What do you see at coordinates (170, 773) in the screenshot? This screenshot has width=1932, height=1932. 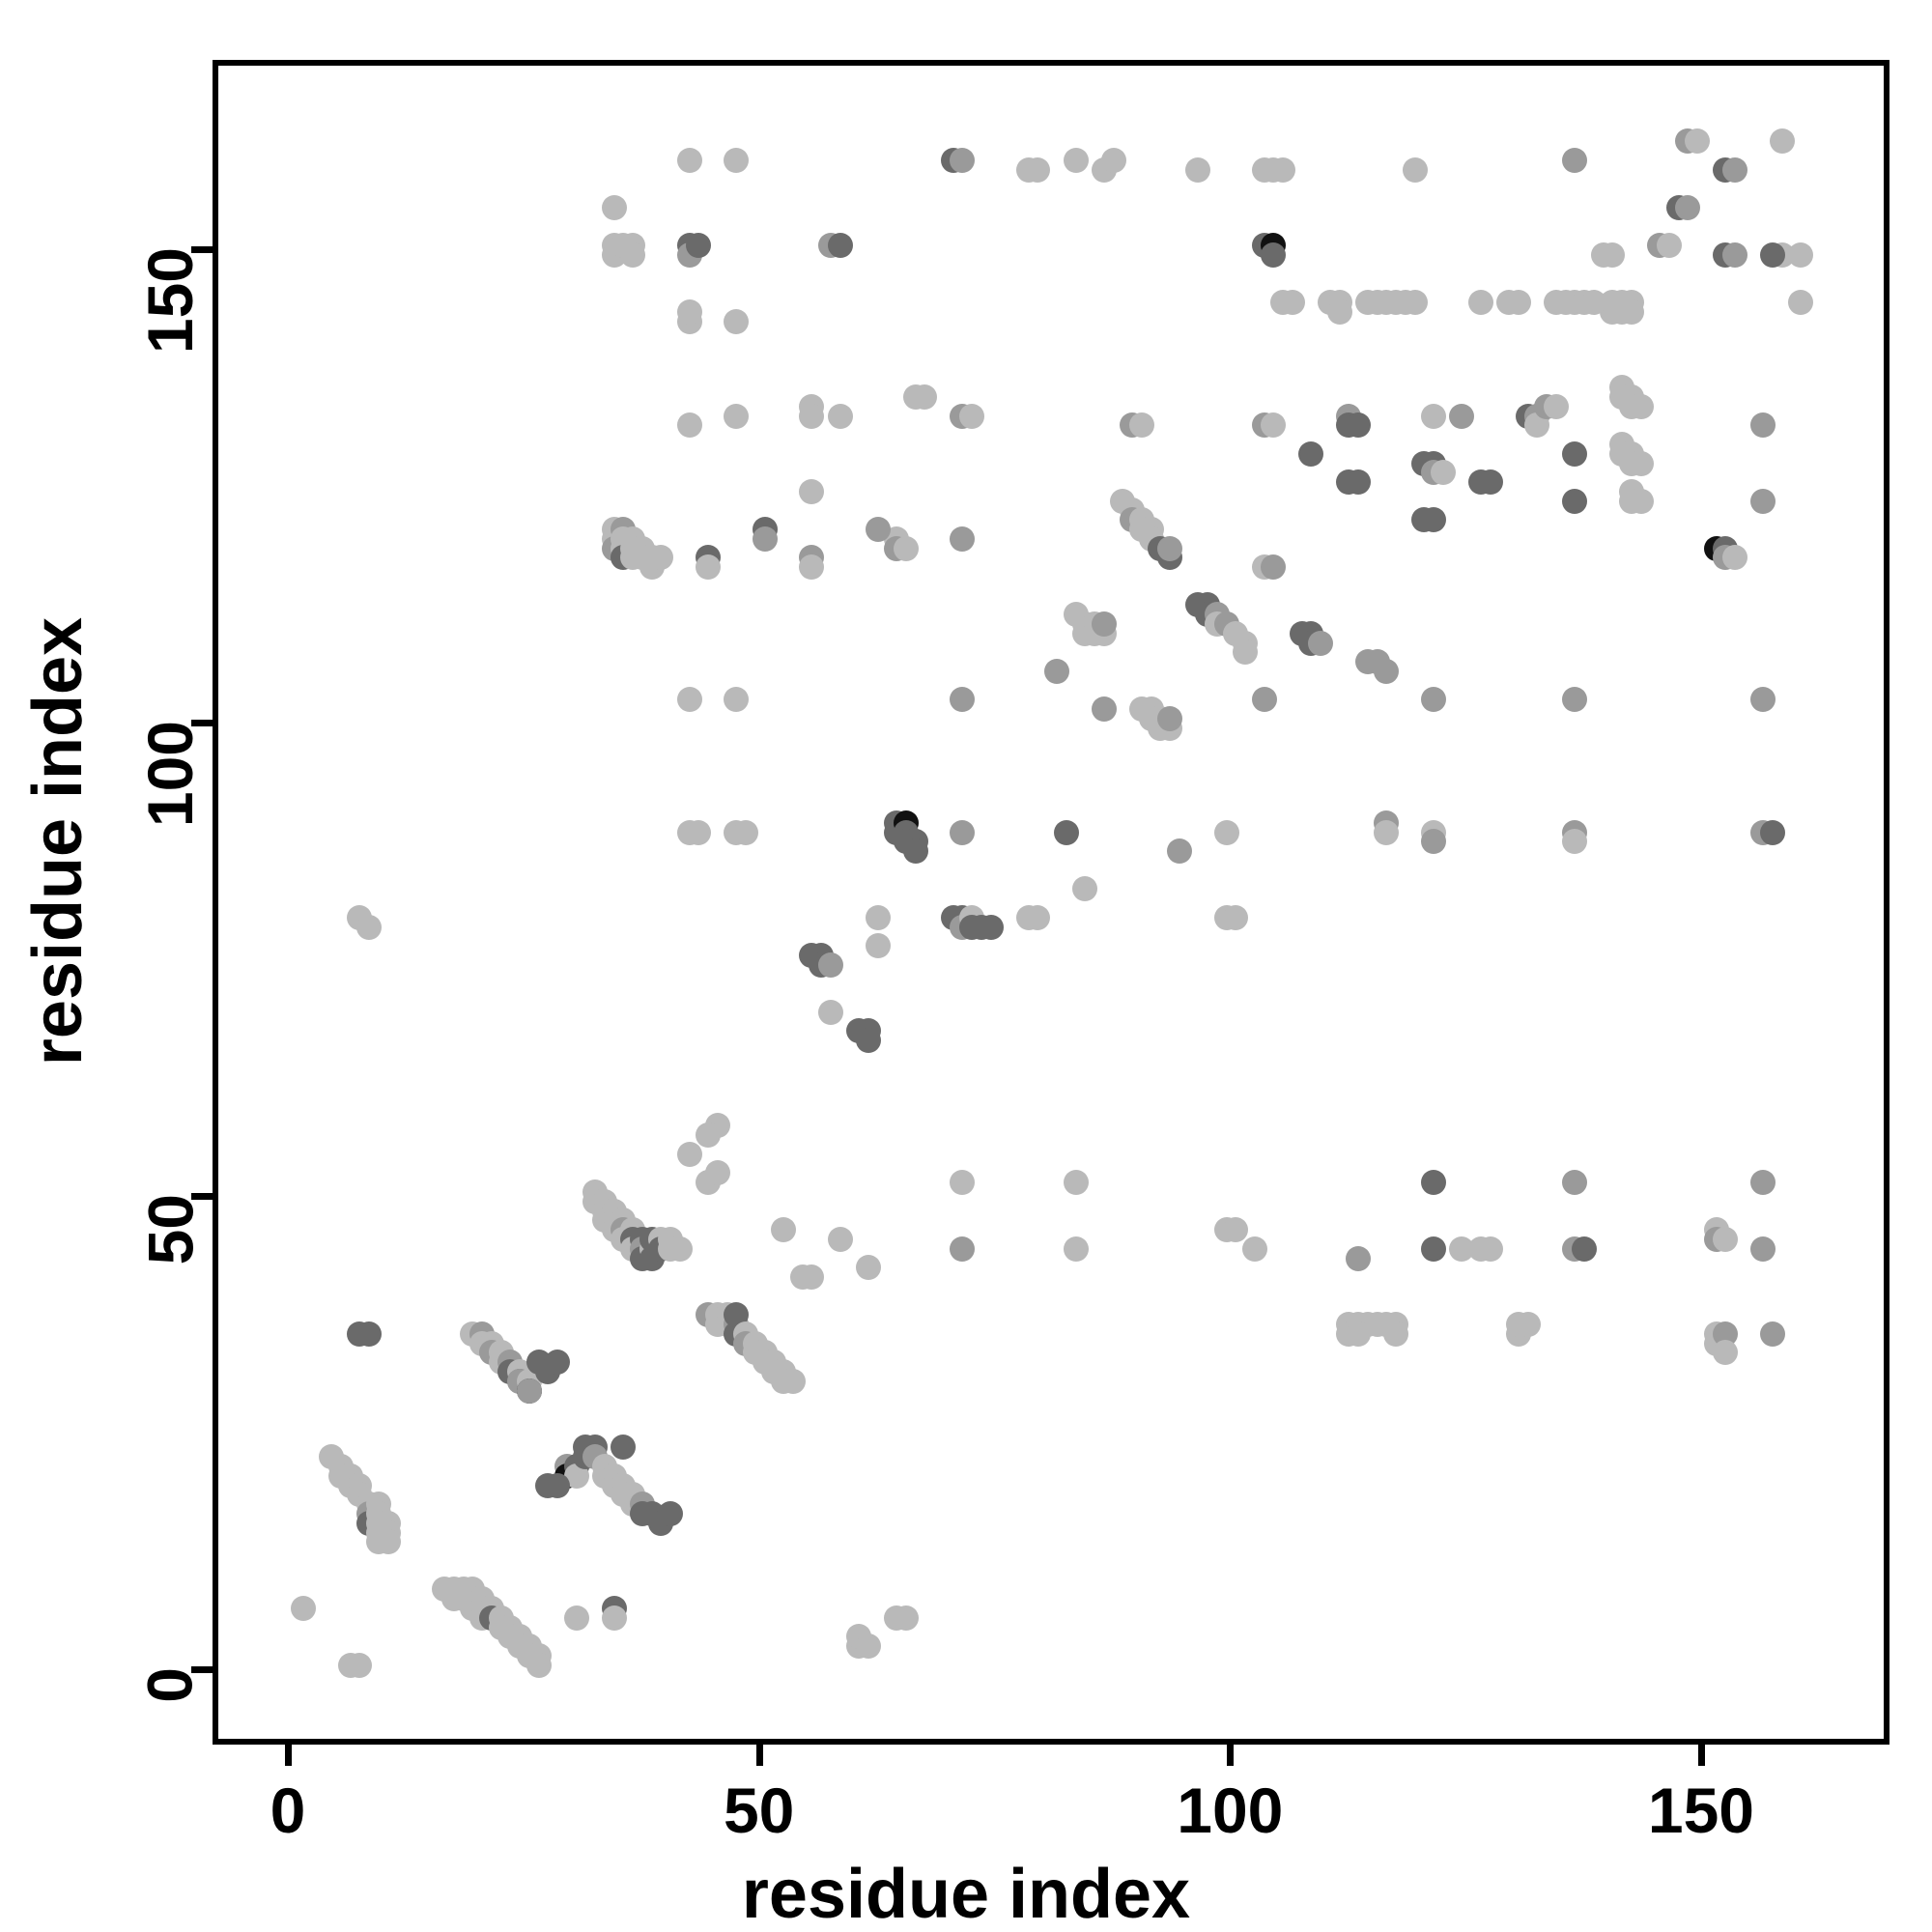 I see `y-axis-tick-label: 100` at bounding box center [170, 773].